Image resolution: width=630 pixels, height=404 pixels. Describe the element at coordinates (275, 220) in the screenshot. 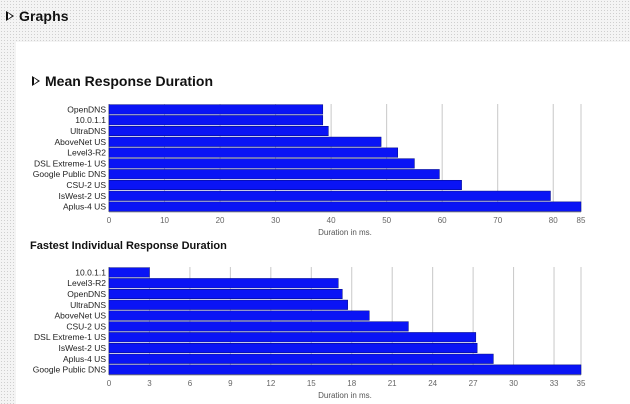

I see `chart1-tick-label: 30` at that location.